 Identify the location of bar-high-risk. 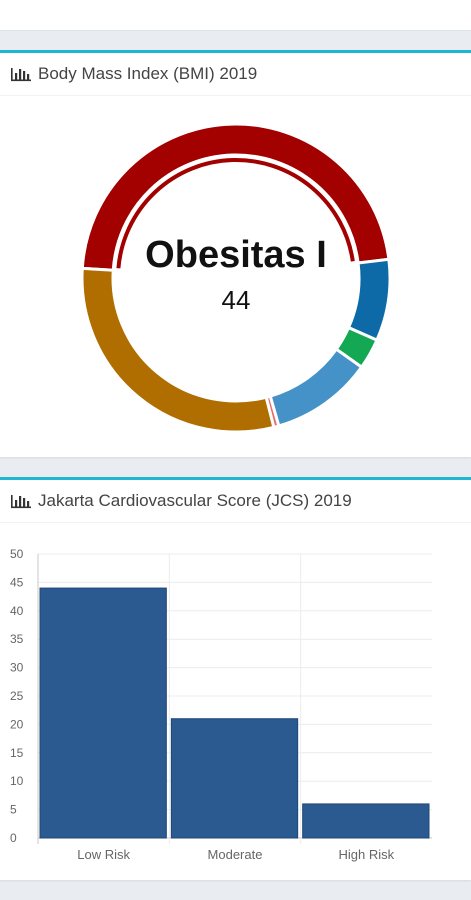
(366, 821).